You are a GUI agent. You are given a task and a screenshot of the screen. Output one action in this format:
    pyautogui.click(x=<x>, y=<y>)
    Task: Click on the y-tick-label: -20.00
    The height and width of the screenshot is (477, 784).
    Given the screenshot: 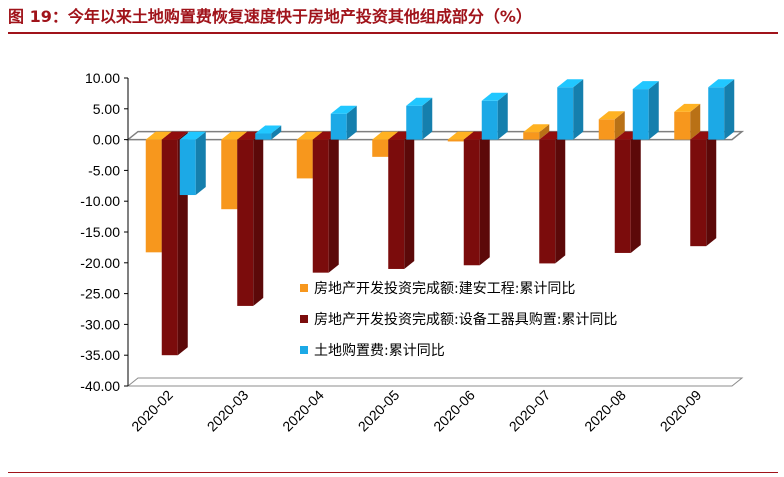 What is the action you would take?
    pyautogui.click(x=100, y=263)
    